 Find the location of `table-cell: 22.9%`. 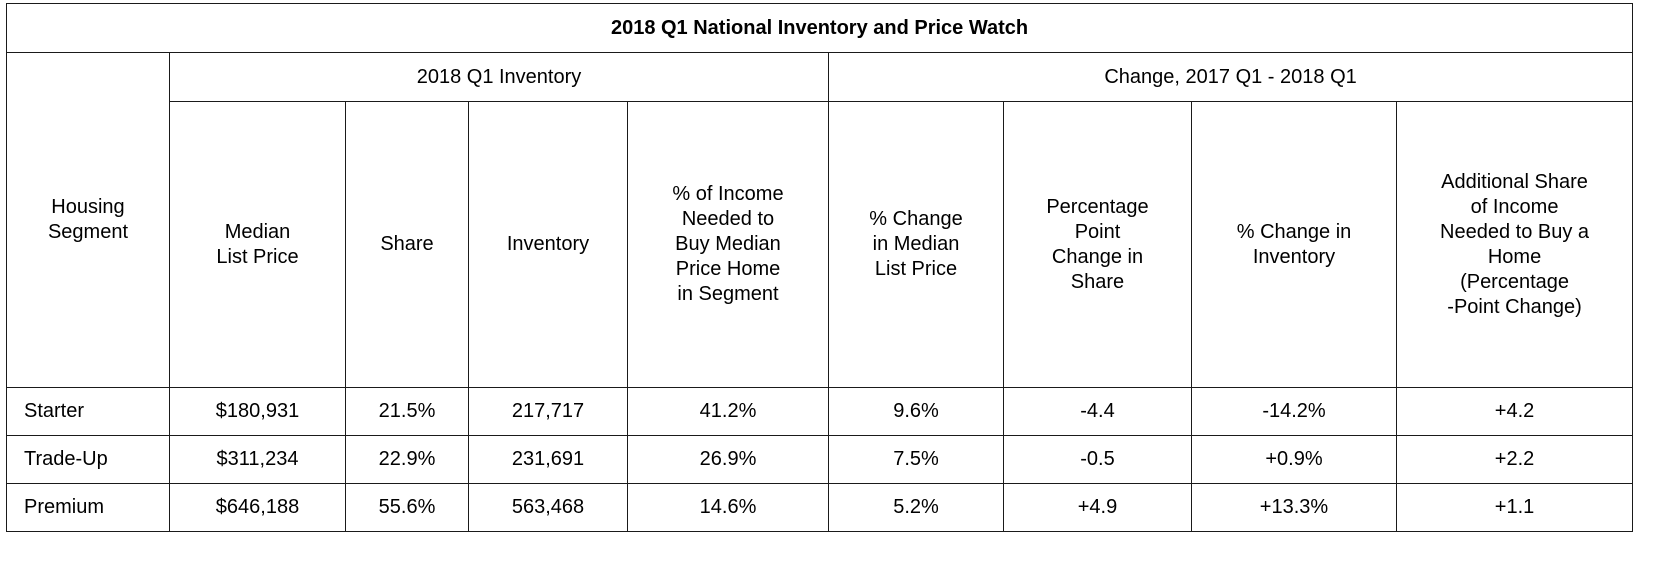

table-cell: 22.9% is located at coordinates (407, 459).